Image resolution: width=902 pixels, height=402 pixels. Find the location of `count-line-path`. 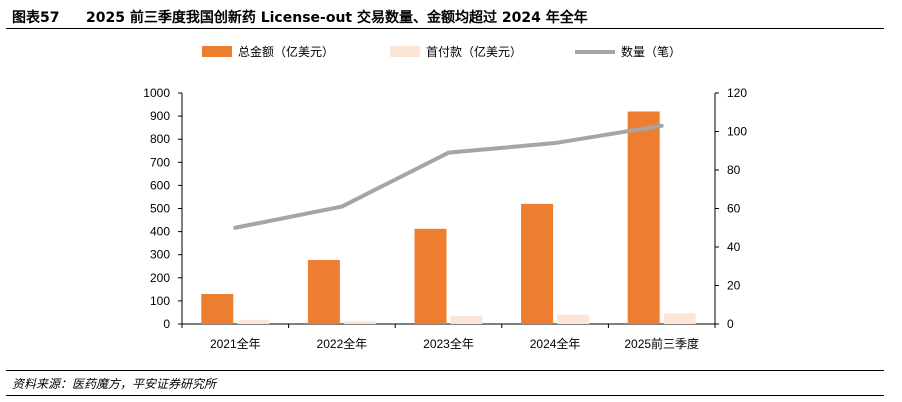

count-line-path is located at coordinates (448, 176).